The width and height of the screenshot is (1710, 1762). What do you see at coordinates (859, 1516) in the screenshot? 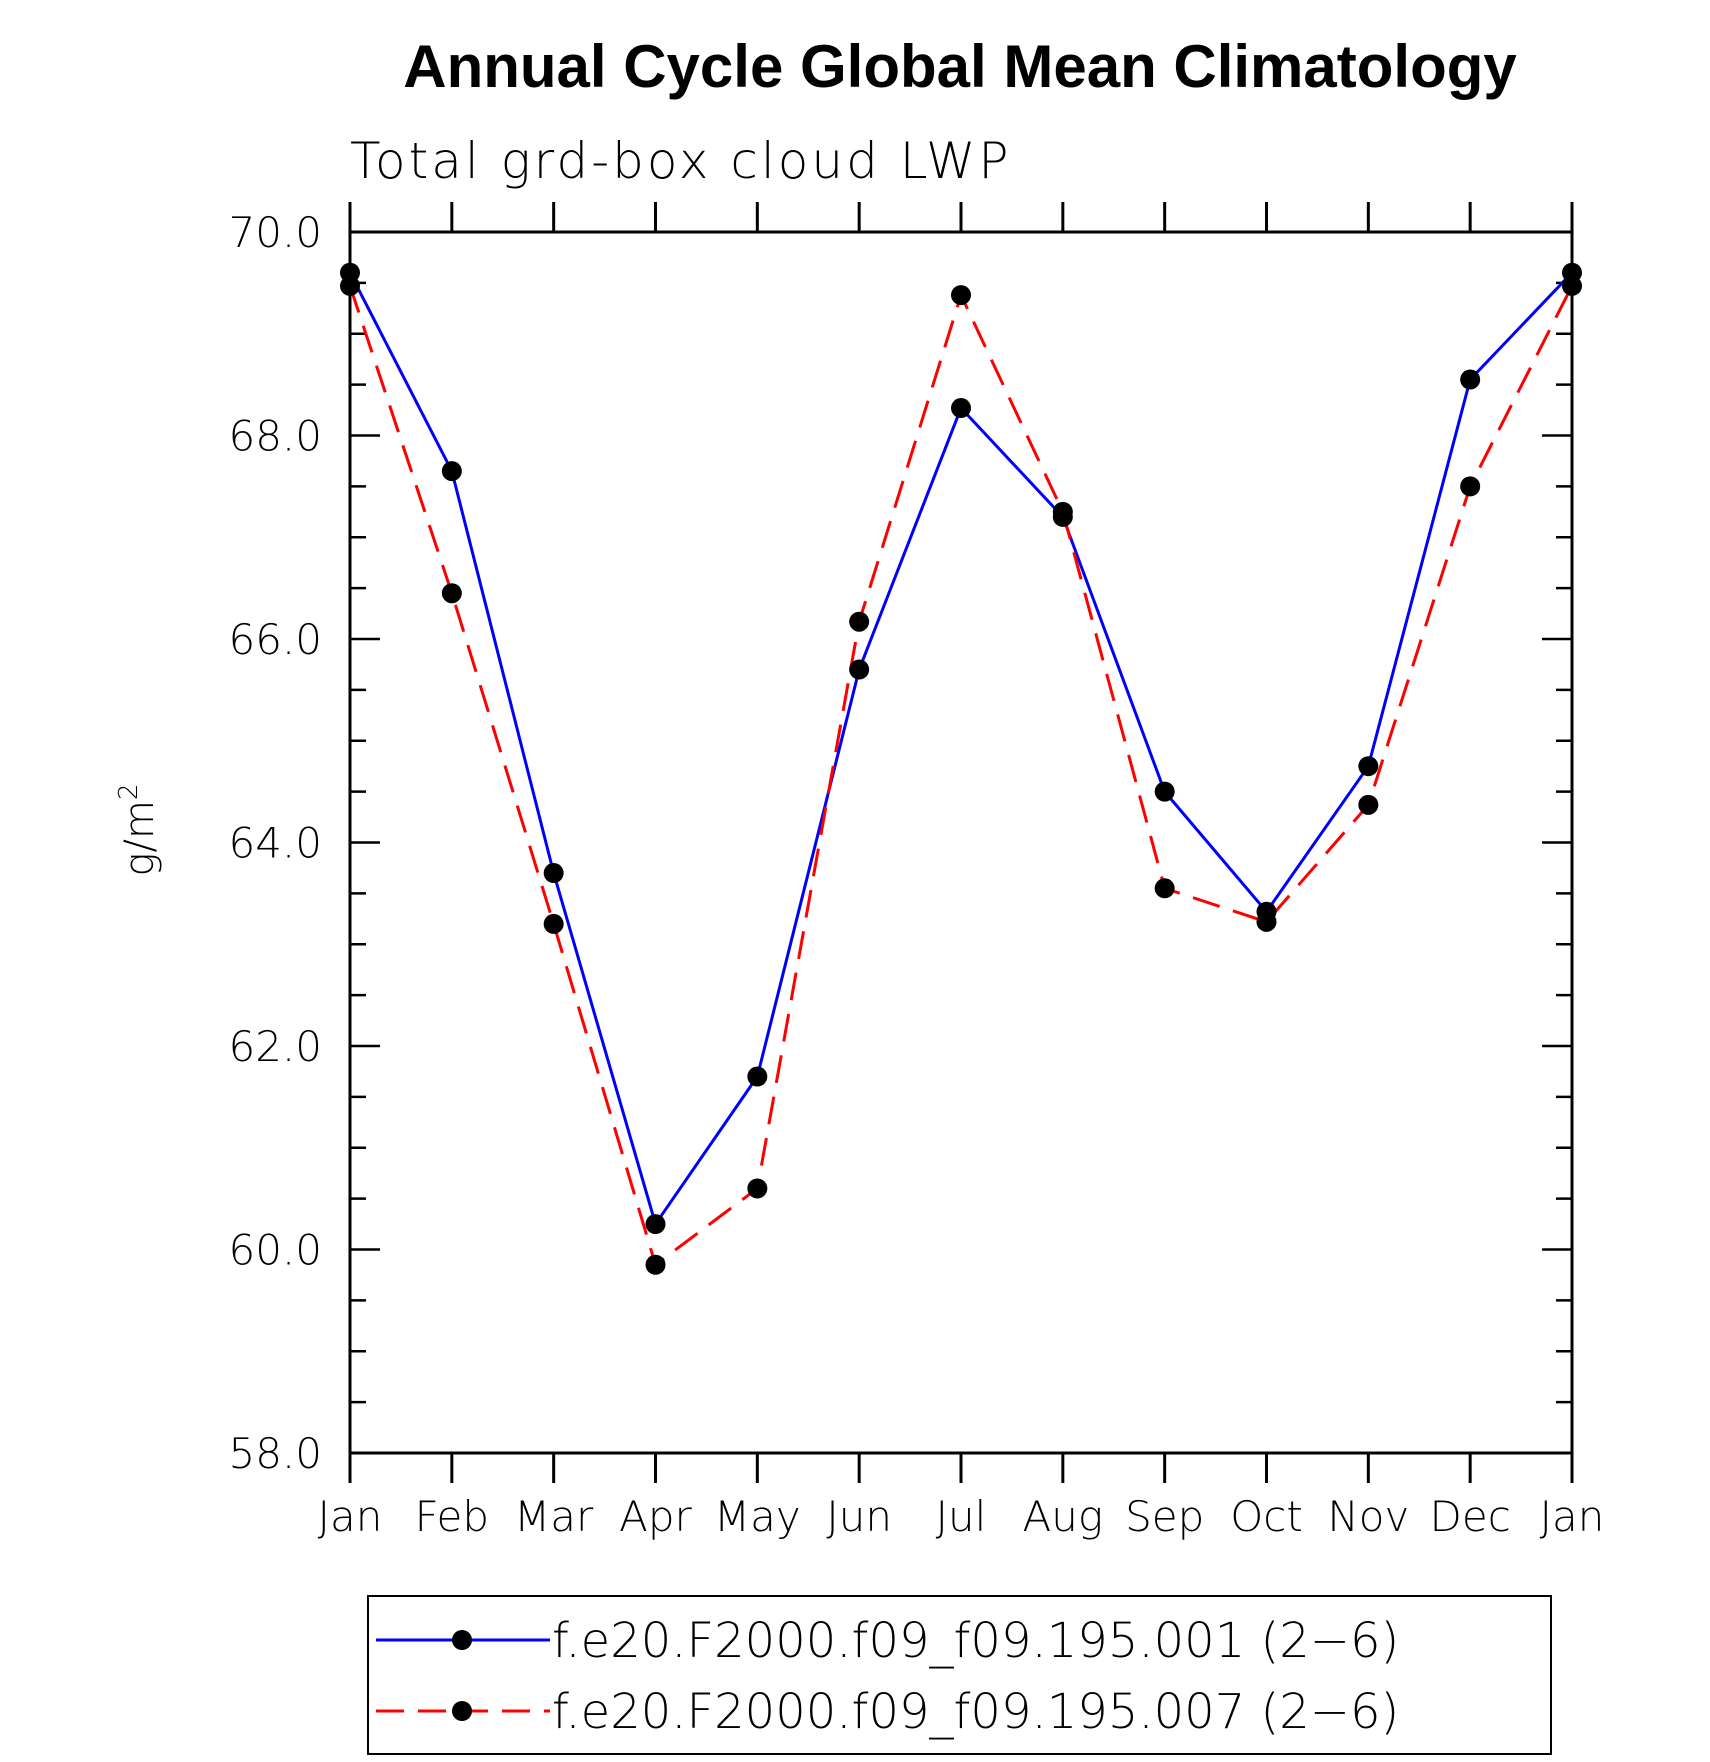
I see `x-tick-label: Jun` at bounding box center [859, 1516].